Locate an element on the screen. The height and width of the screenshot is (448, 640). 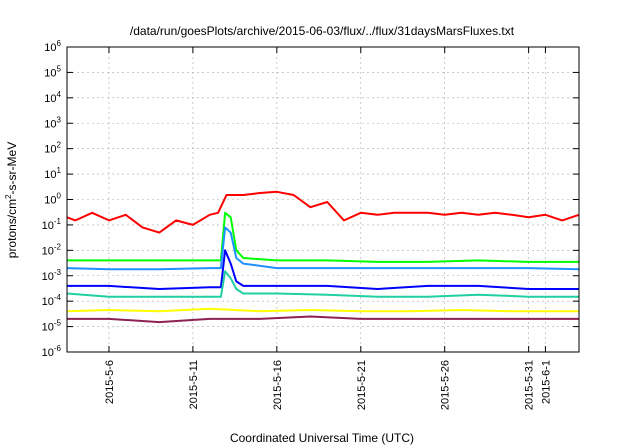
y-tick-exponent: 5 is located at coordinates (59, 68).